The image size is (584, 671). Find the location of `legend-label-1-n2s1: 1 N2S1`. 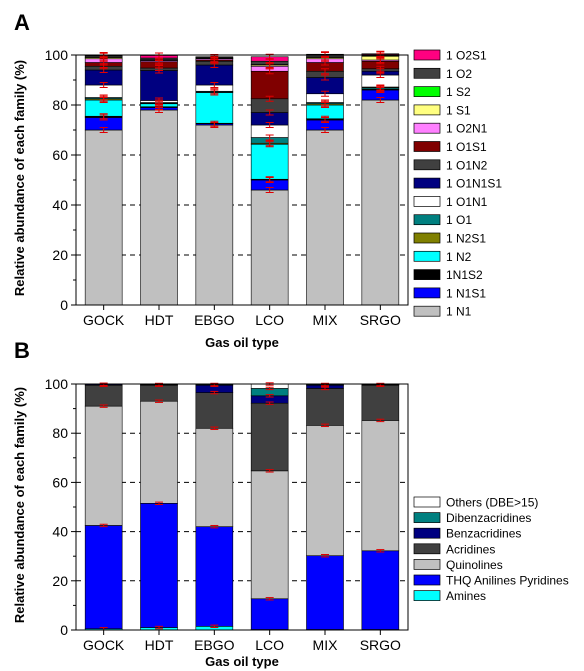

legend-label-1-n2s1: 1 N2S1 is located at coordinates (466, 239).